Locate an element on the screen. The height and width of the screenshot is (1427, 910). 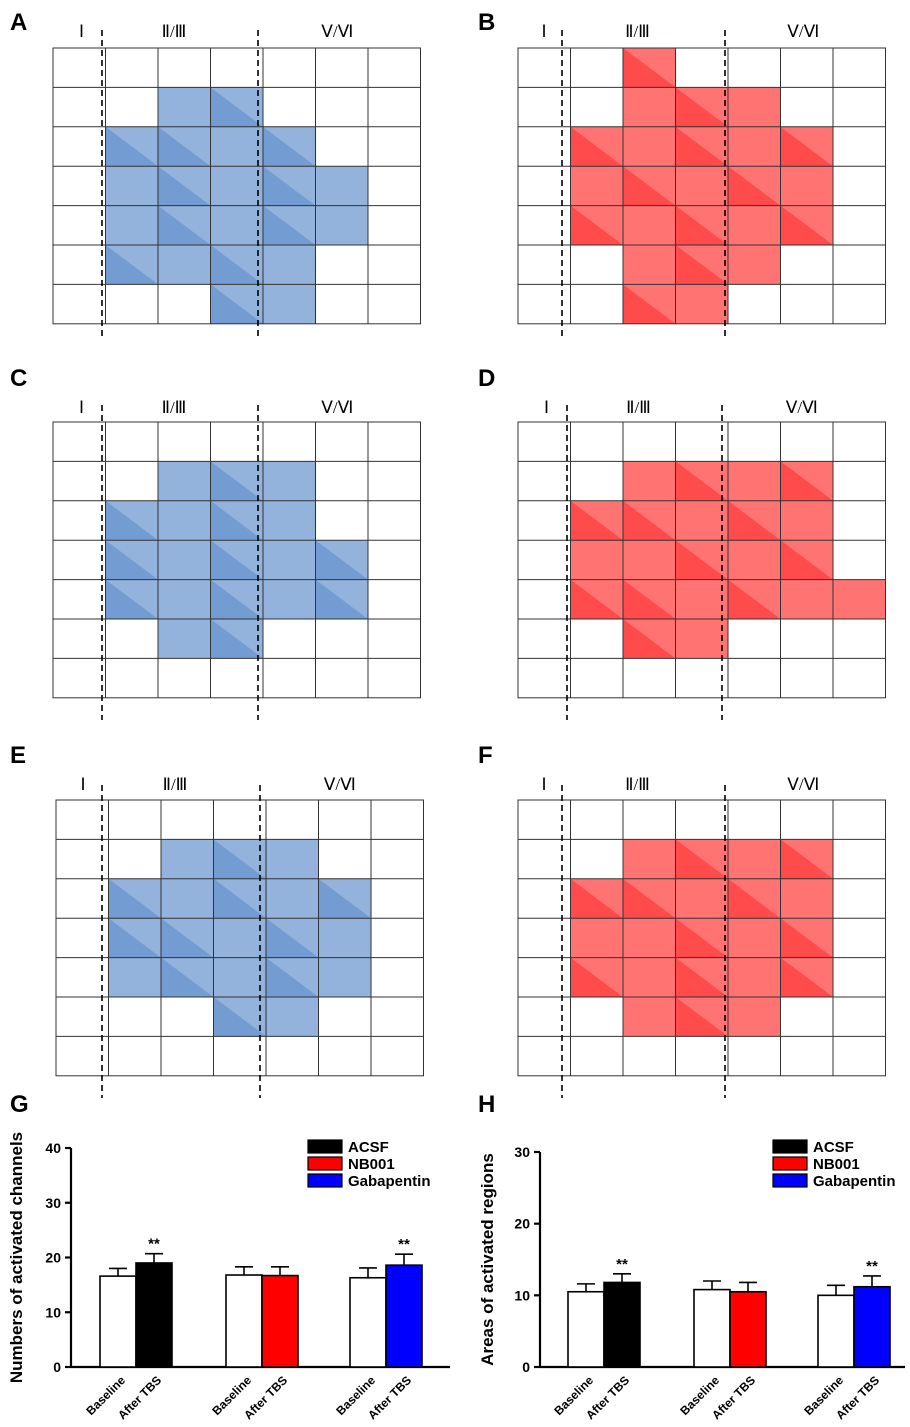
activation-map-panel-b: B Ⅰ Ⅱ/Ⅲ Ⅴ/Ⅵ is located at coordinates (682, 174).